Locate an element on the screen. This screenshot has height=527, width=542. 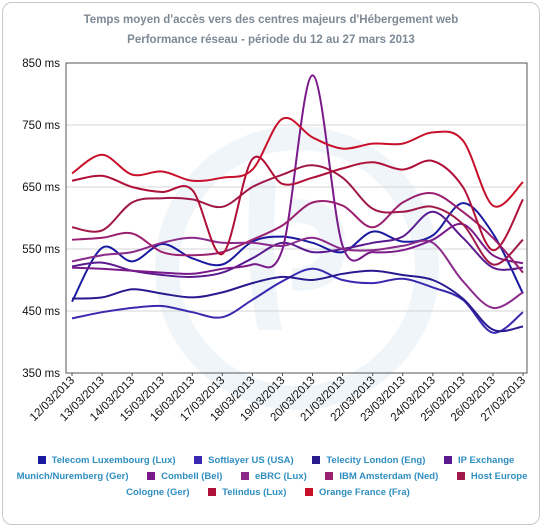
y-tick-label: 850 ms is located at coordinates (41, 64).